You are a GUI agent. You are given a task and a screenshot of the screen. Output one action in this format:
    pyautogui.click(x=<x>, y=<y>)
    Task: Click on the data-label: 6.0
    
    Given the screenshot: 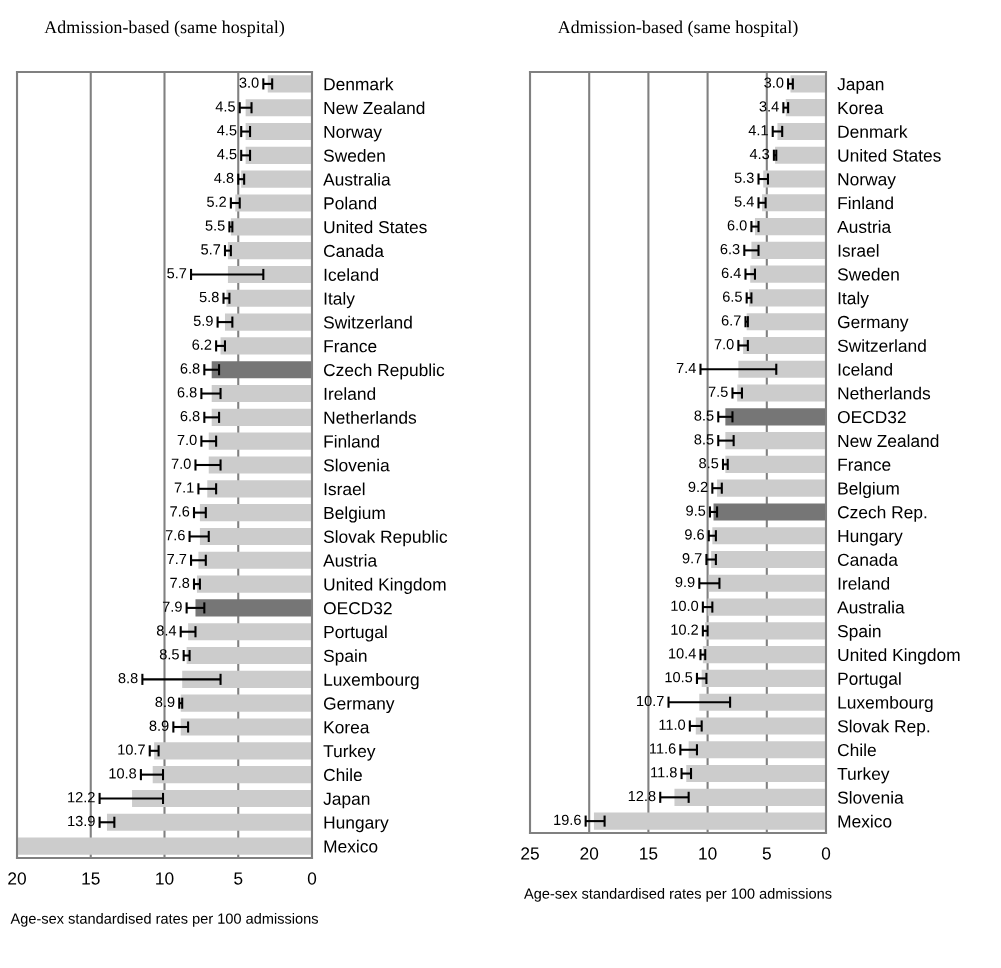 What is the action you would take?
    pyautogui.click(x=737, y=225)
    